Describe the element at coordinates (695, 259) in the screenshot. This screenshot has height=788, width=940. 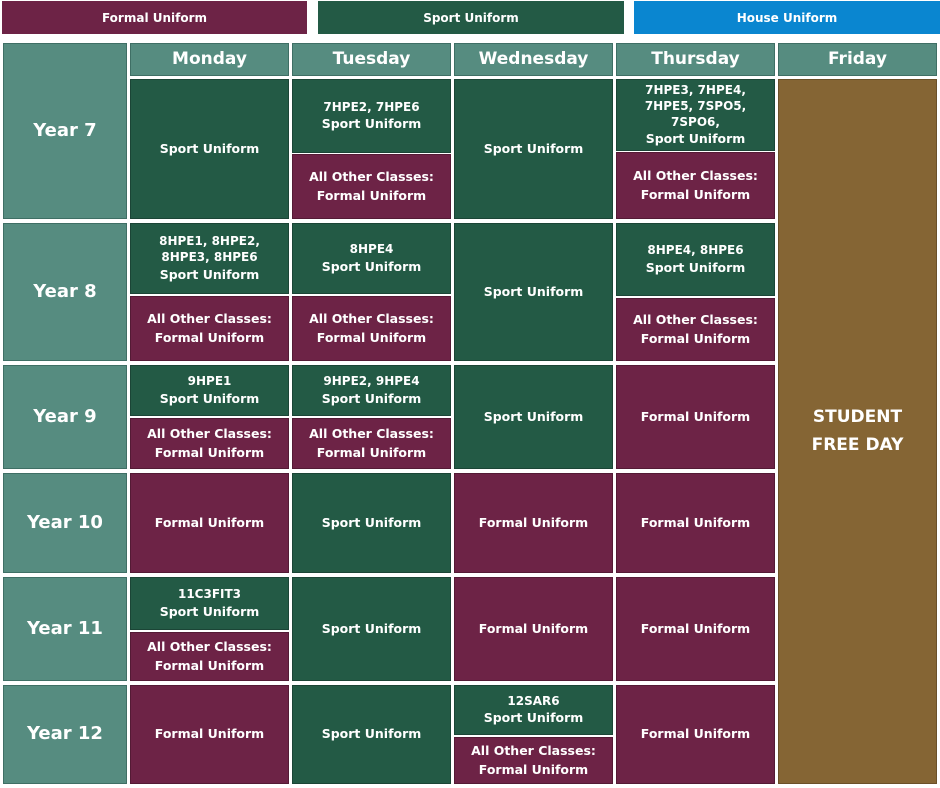
I see `y8-thursday-sport-classes: 8HPE4, 8HPE6 Sport Uniform` at that location.